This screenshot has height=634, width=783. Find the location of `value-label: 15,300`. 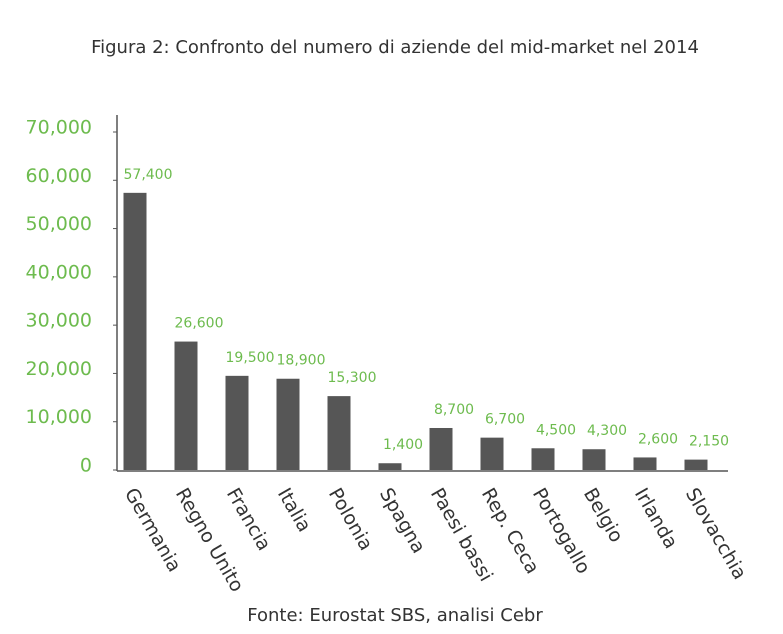

value-label: 15,300 is located at coordinates (352, 378).